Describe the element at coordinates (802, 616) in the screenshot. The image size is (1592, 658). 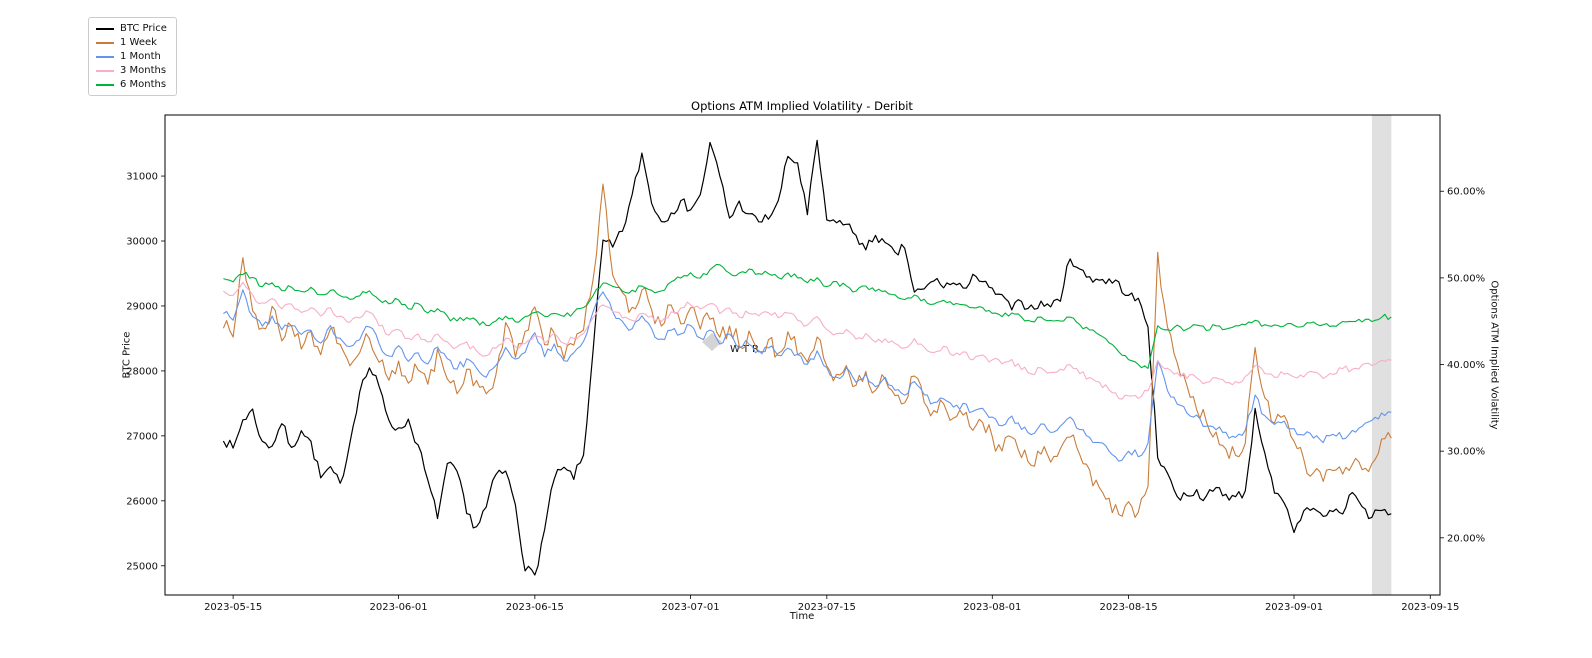
I see `x-axis-label: Time` at that location.